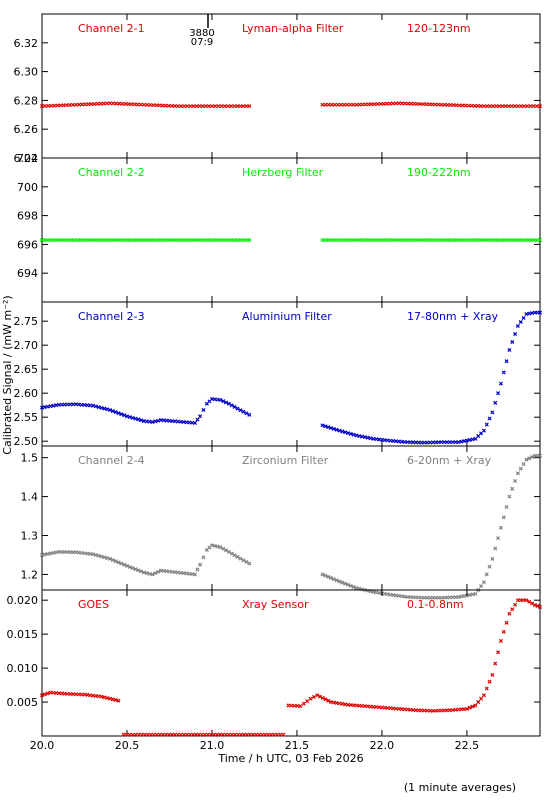 This screenshot has width=550, height=804. I want to click on y-tick-label: 0.010, so click(23, 668).